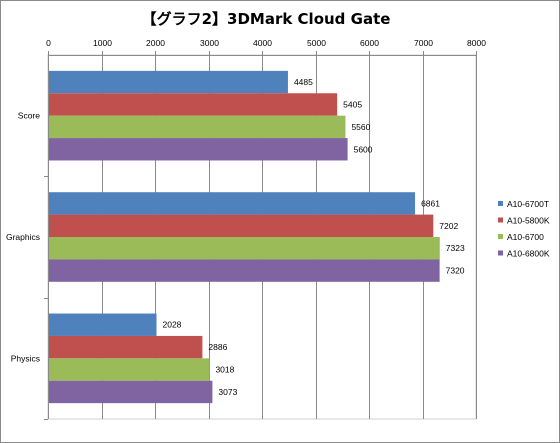  What do you see at coordinates (266, 19) in the screenshot?
I see `chart-title: 【グラフ2】3DMark Cloud Gate` at bounding box center [266, 19].